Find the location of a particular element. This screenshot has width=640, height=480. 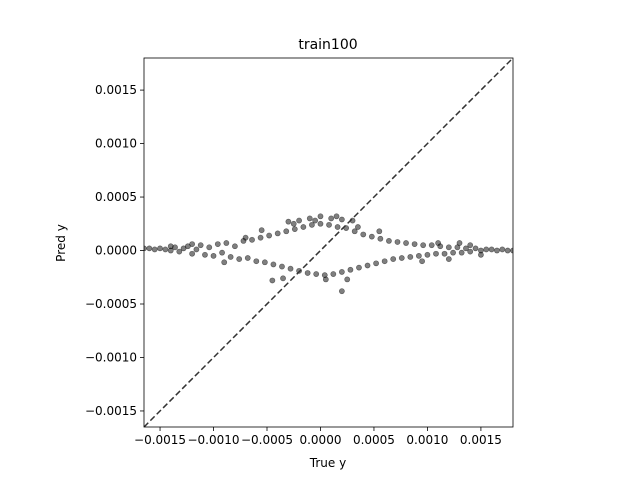

y-tick-label: 0.0015 is located at coordinates (116, 90).